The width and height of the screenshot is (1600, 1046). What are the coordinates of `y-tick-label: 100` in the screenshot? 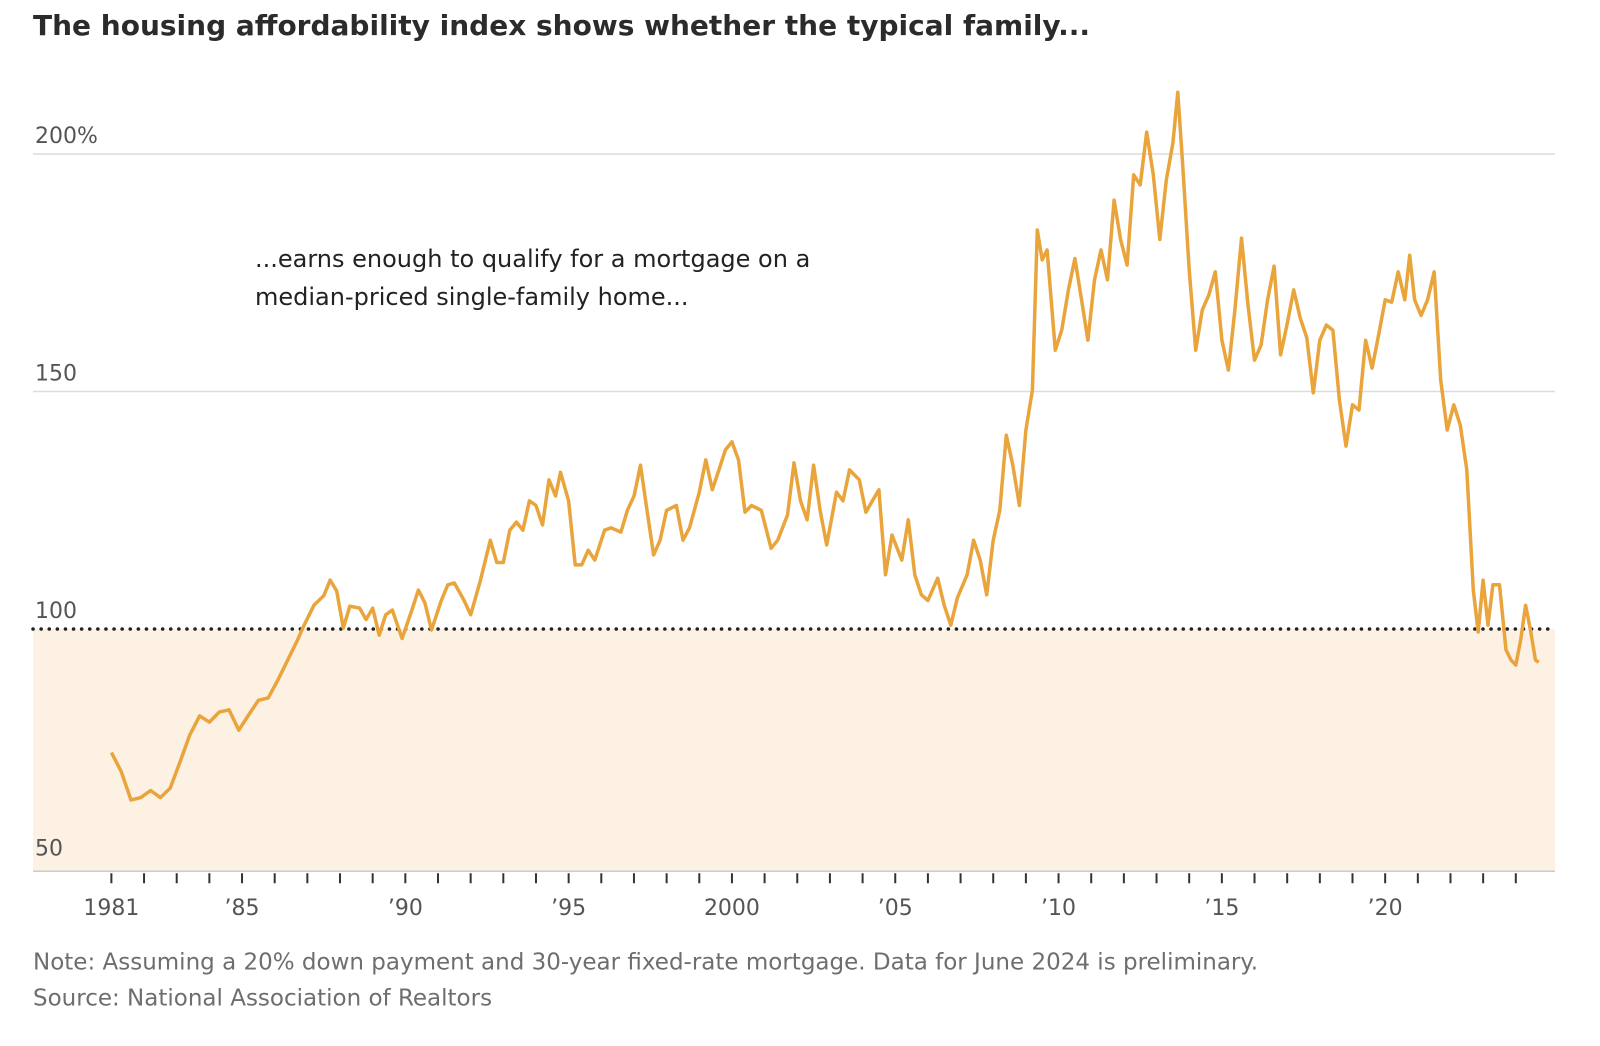 It's located at (56, 611).